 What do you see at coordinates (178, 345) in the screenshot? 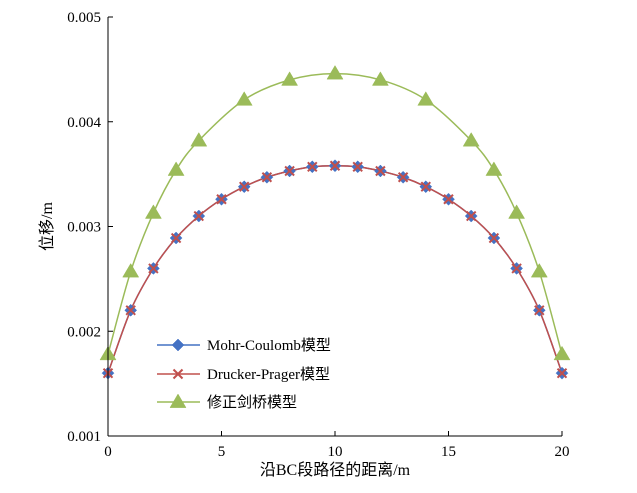
I see `data-point-diamond` at bounding box center [178, 345].